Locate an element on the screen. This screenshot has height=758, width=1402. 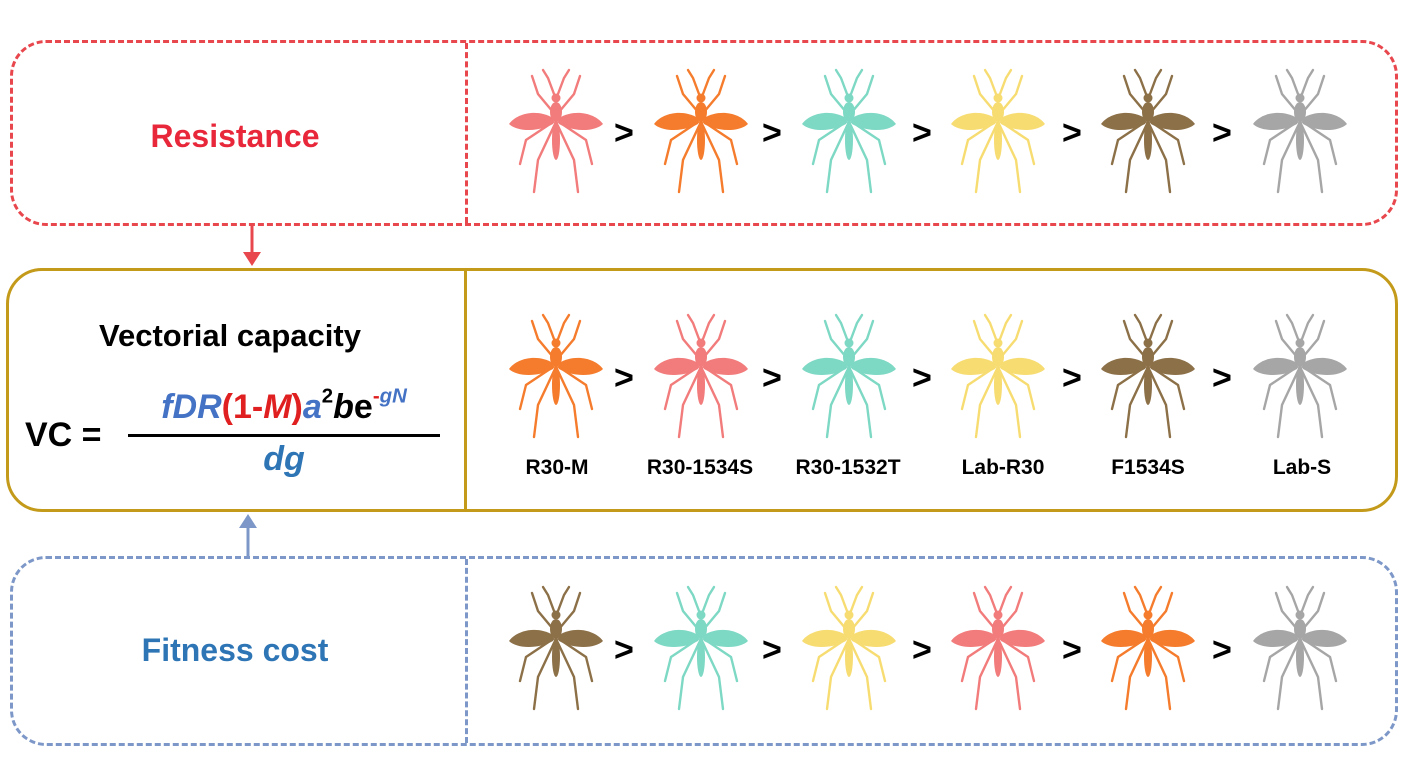
fitness-cost-label: Fitness cost is located at coordinates (235, 650).